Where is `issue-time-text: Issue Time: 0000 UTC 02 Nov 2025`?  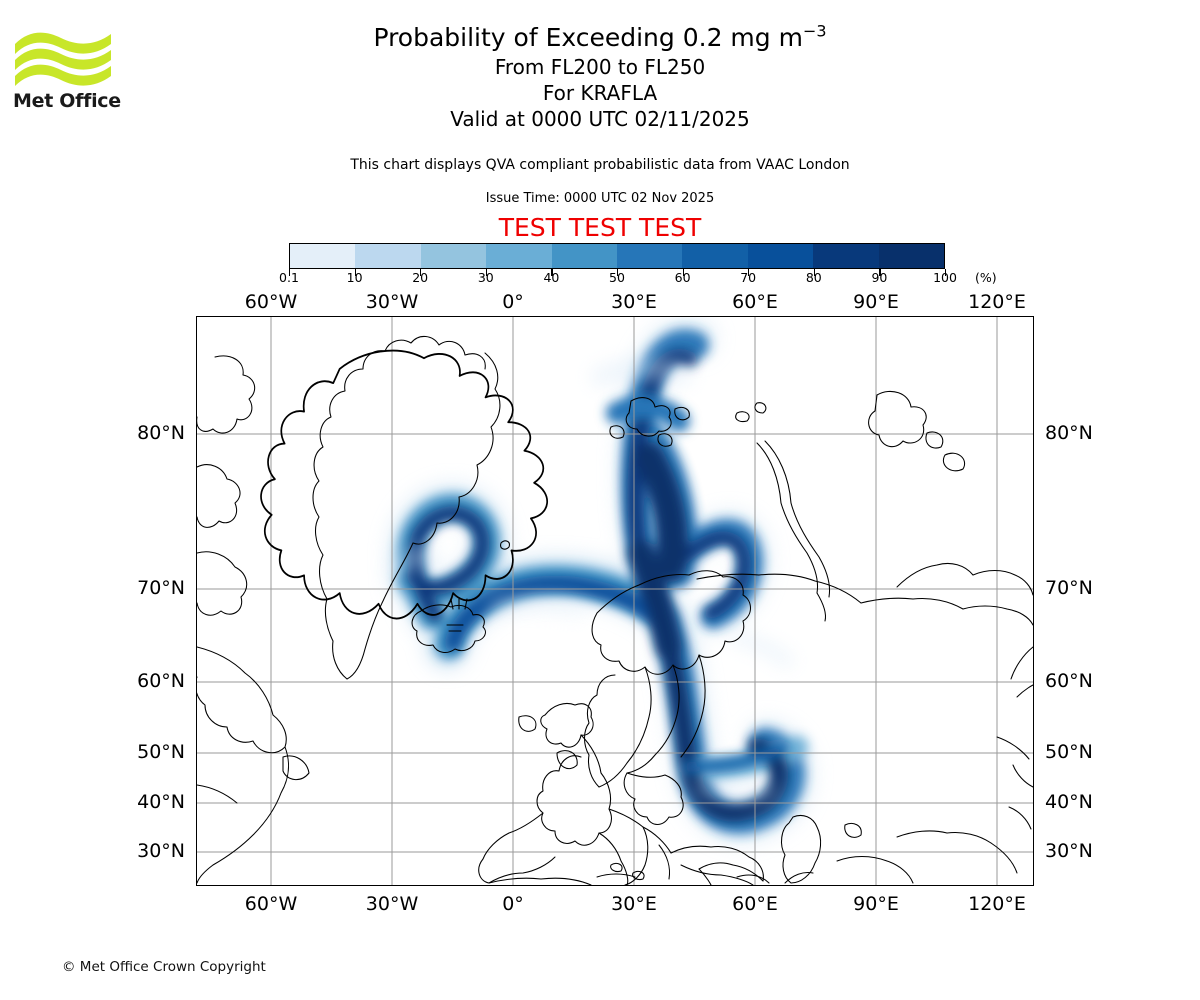
issue-time-text: Issue Time: 0000 UTC 02 Nov 2025 is located at coordinates (600, 198).